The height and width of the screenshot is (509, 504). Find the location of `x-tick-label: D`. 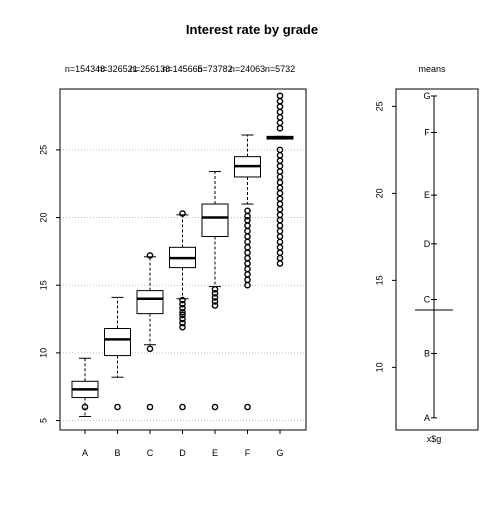

x-tick-label: D is located at coordinates (182, 453).